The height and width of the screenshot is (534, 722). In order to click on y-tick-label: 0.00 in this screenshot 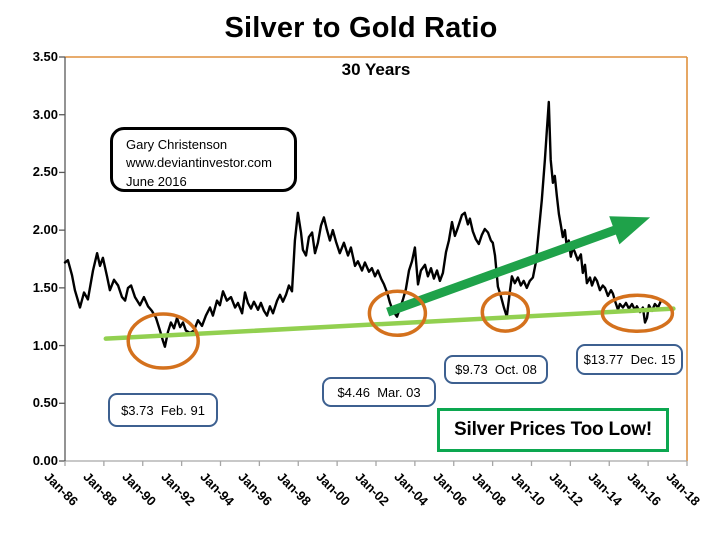, I will do `click(45, 460)`.